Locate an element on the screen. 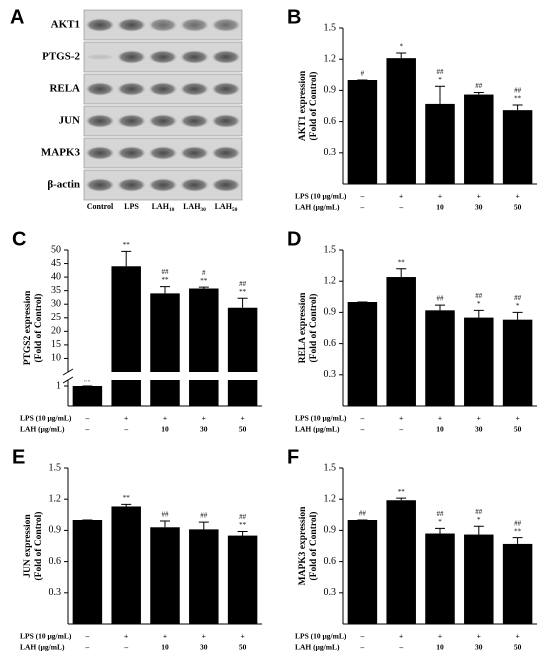  lane-sub: 50 is located at coordinates (235, 210).